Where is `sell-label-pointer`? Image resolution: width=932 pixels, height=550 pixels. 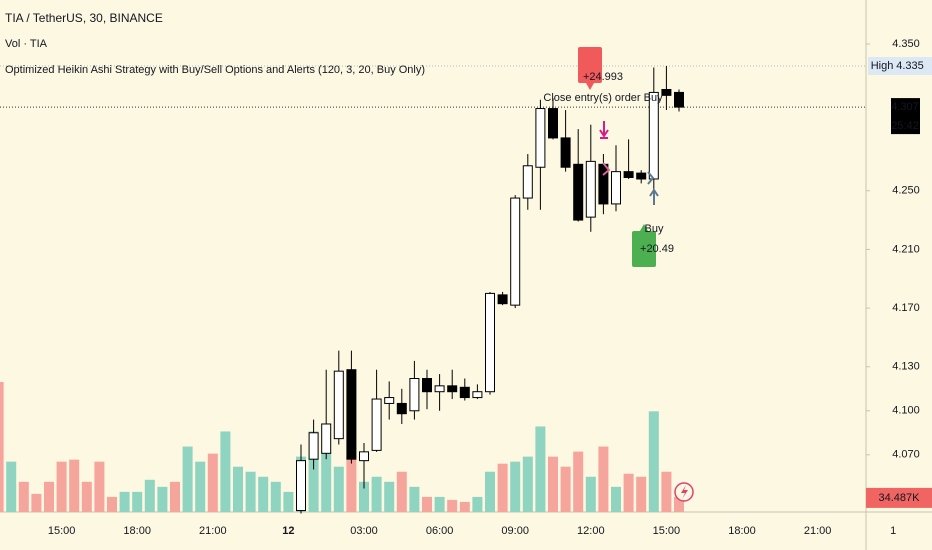 sell-label-pointer is located at coordinates (590, 86).